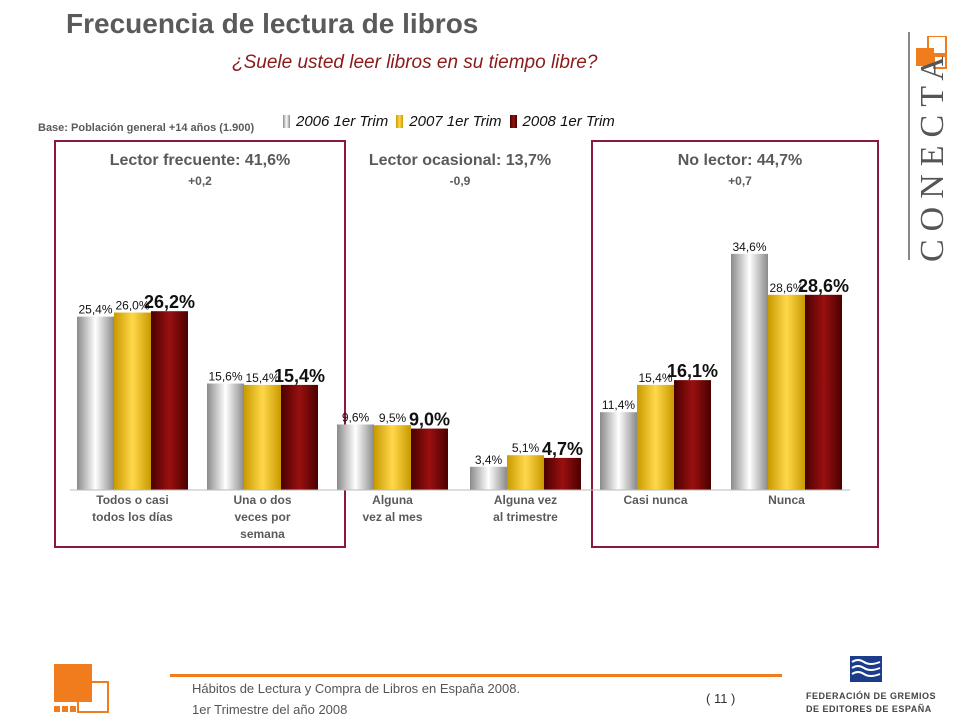 This screenshot has width=960, height=720. Describe the element at coordinates (721, 698) in the screenshot. I see `page-number: ( 11 )` at that location.